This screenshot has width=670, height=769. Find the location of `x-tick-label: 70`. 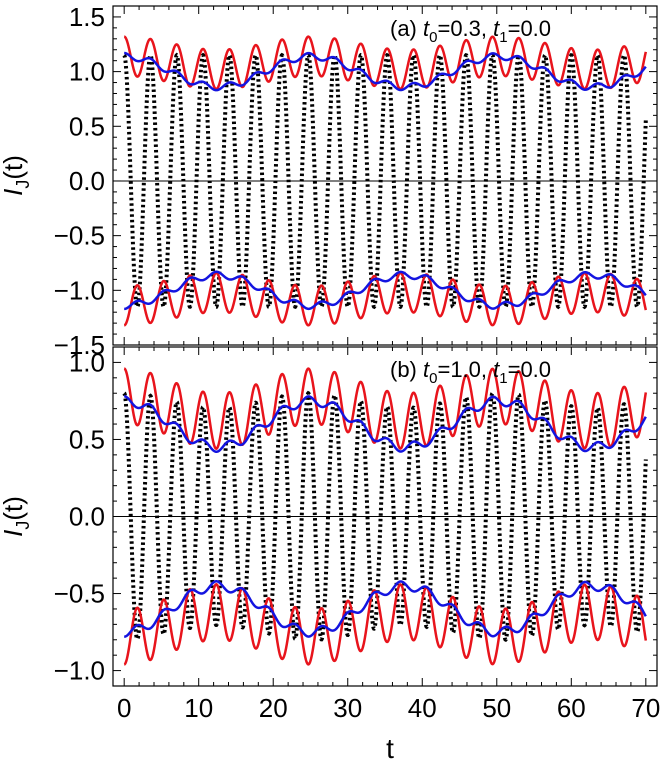

x-tick-label: 70 is located at coordinates (645, 708).